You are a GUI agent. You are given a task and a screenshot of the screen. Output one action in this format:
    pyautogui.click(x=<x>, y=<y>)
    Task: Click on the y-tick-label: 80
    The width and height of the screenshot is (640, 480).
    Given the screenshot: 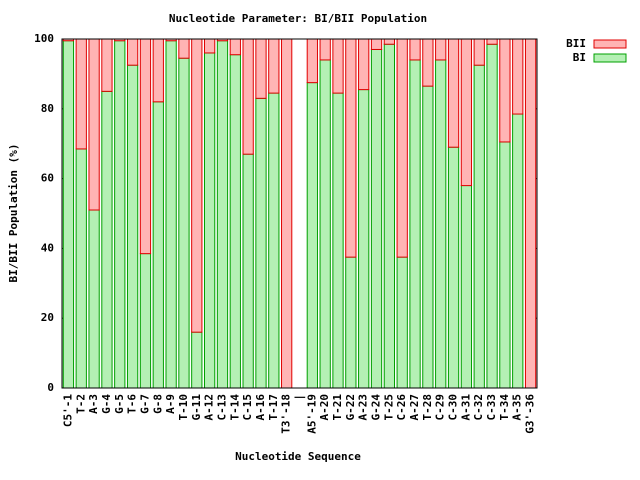 What is the action you would take?
    pyautogui.click(x=47, y=108)
    